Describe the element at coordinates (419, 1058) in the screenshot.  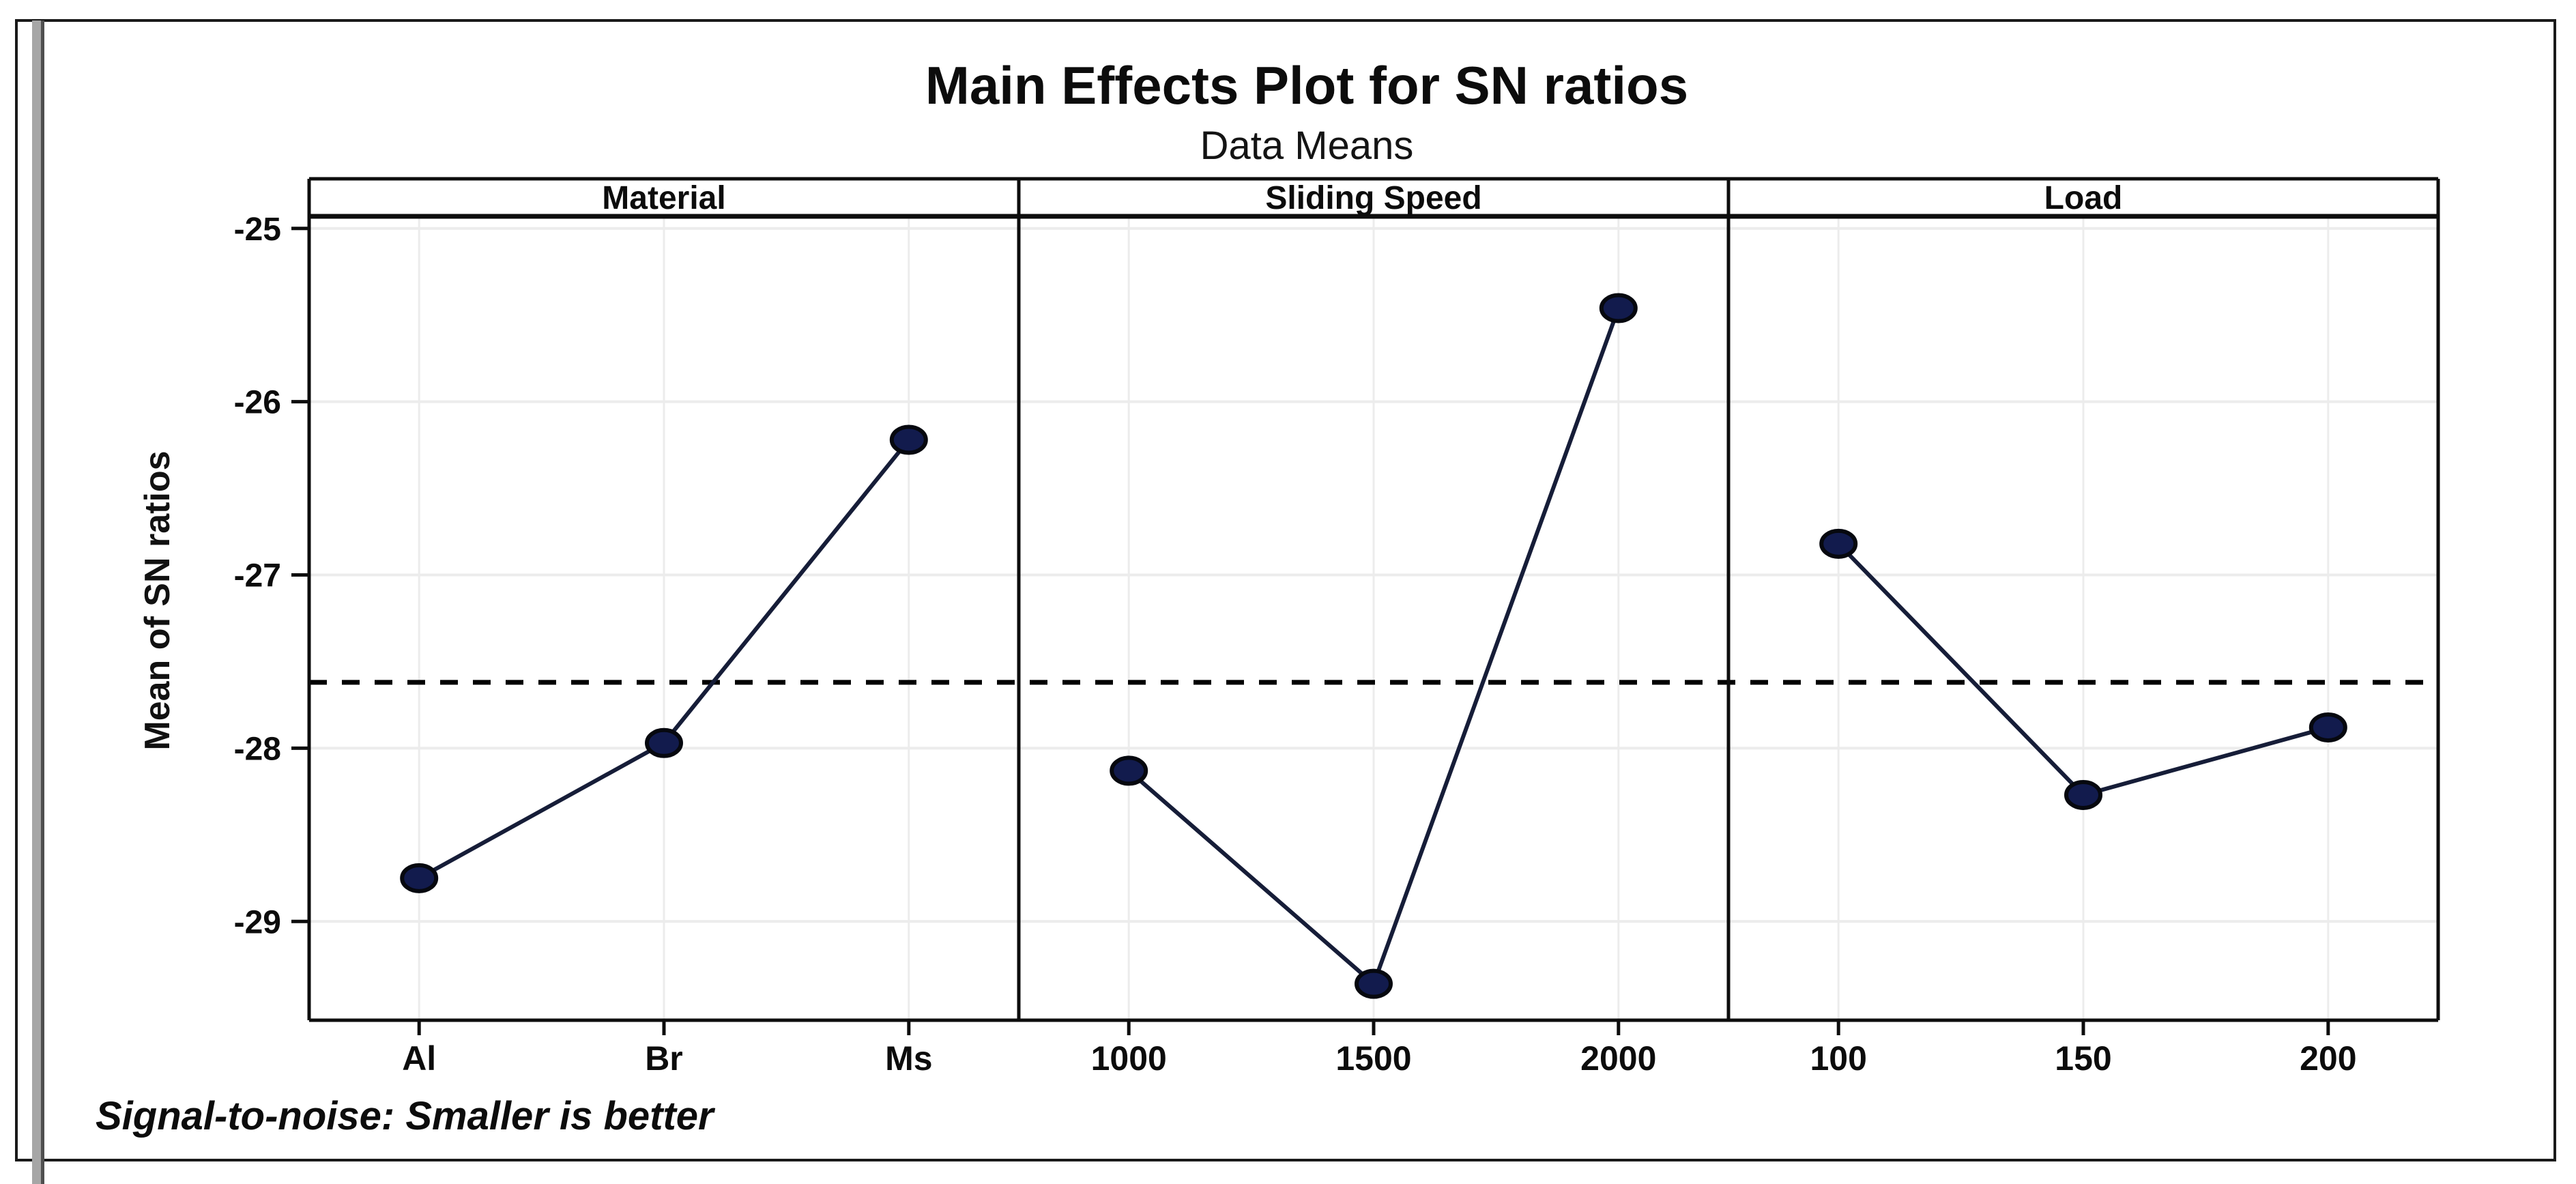
I see `x-tick-label: Al` at that location.